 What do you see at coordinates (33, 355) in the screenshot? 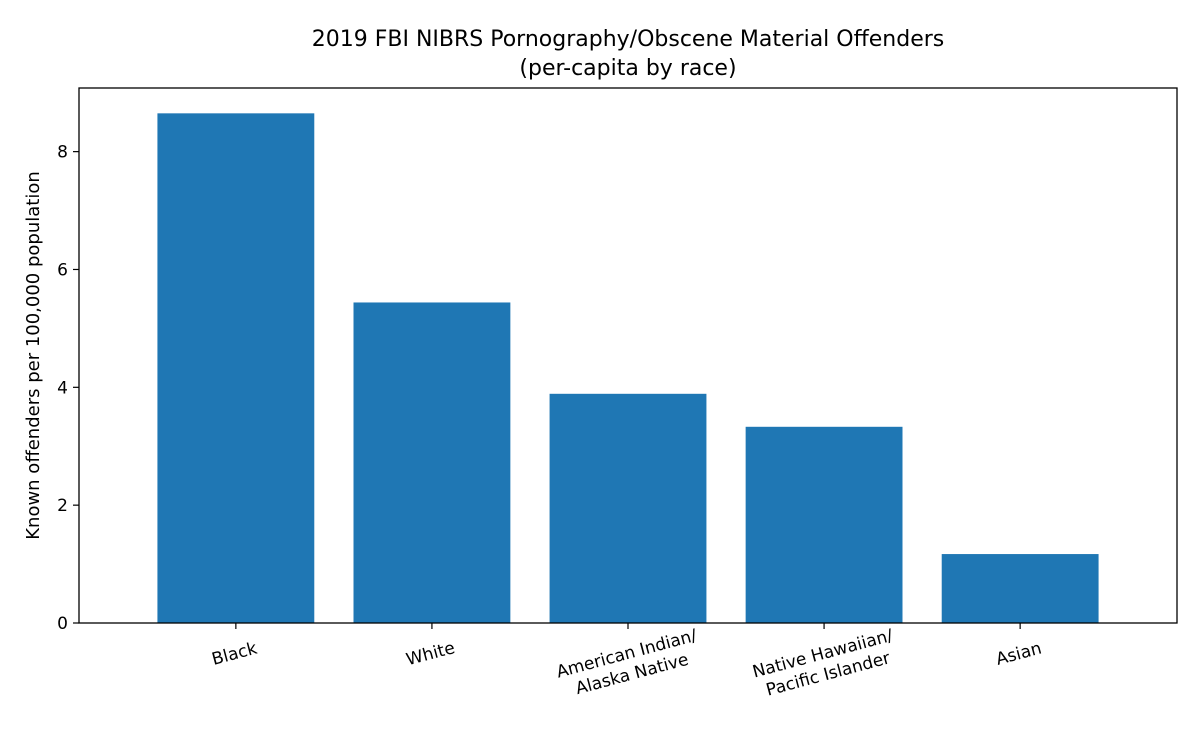
I see `y-axis-label: Known offenders per 100,000 population` at bounding box center [33, 355].